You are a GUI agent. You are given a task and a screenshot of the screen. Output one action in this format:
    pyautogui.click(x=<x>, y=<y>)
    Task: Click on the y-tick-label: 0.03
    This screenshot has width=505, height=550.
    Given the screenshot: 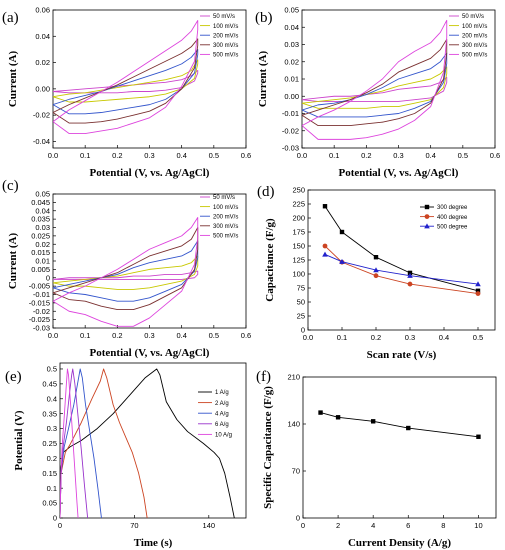 What is the action you would take?
    pyautogui.click(x=291, y=44)
    